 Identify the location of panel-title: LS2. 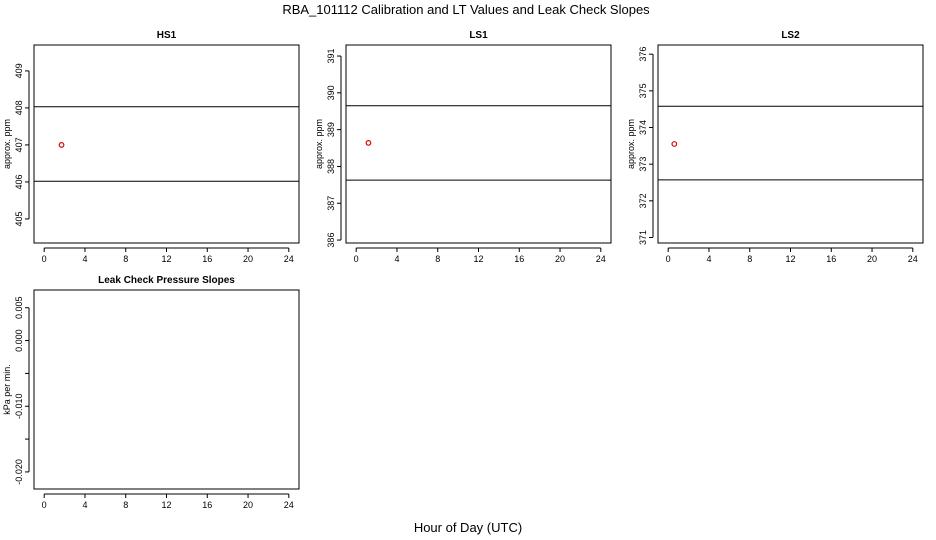
(790, 35).